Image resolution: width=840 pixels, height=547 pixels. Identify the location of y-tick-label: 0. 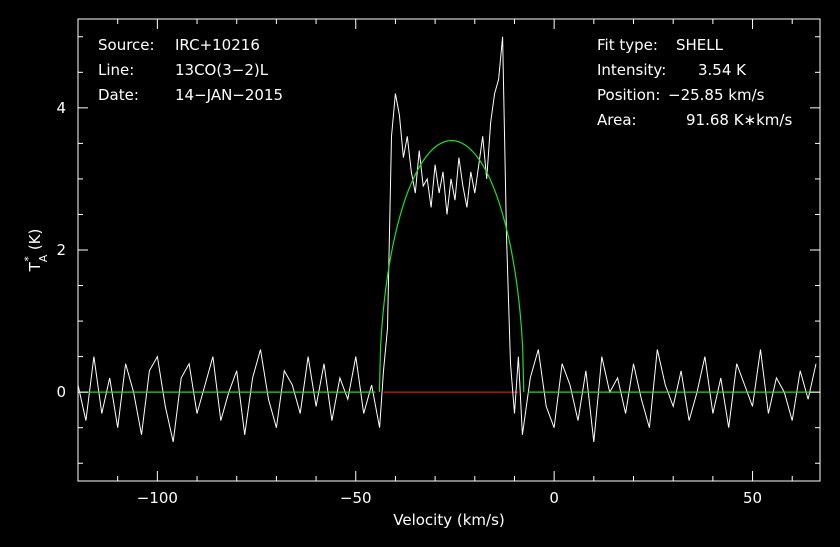
(61, 392).